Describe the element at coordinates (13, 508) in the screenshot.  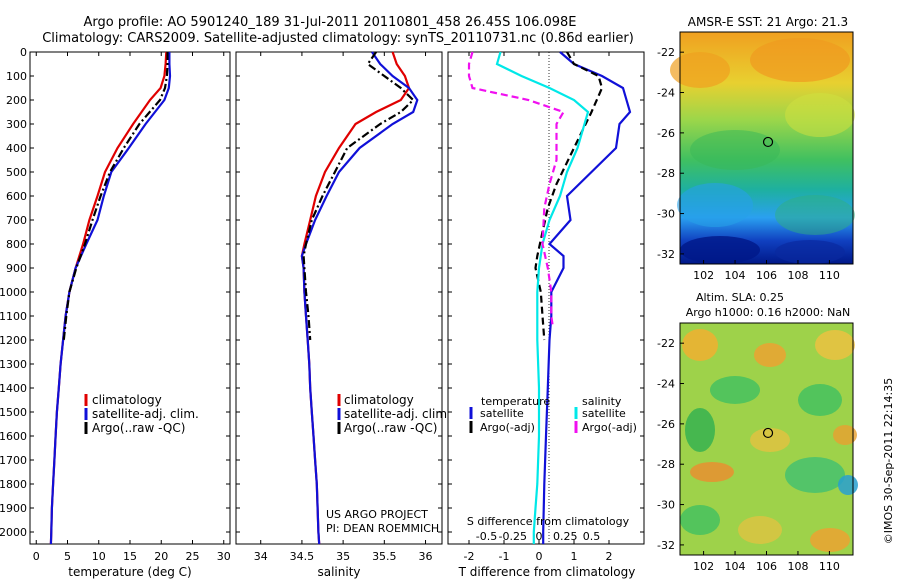
I see `depth-tick-label: 1900` at that location.